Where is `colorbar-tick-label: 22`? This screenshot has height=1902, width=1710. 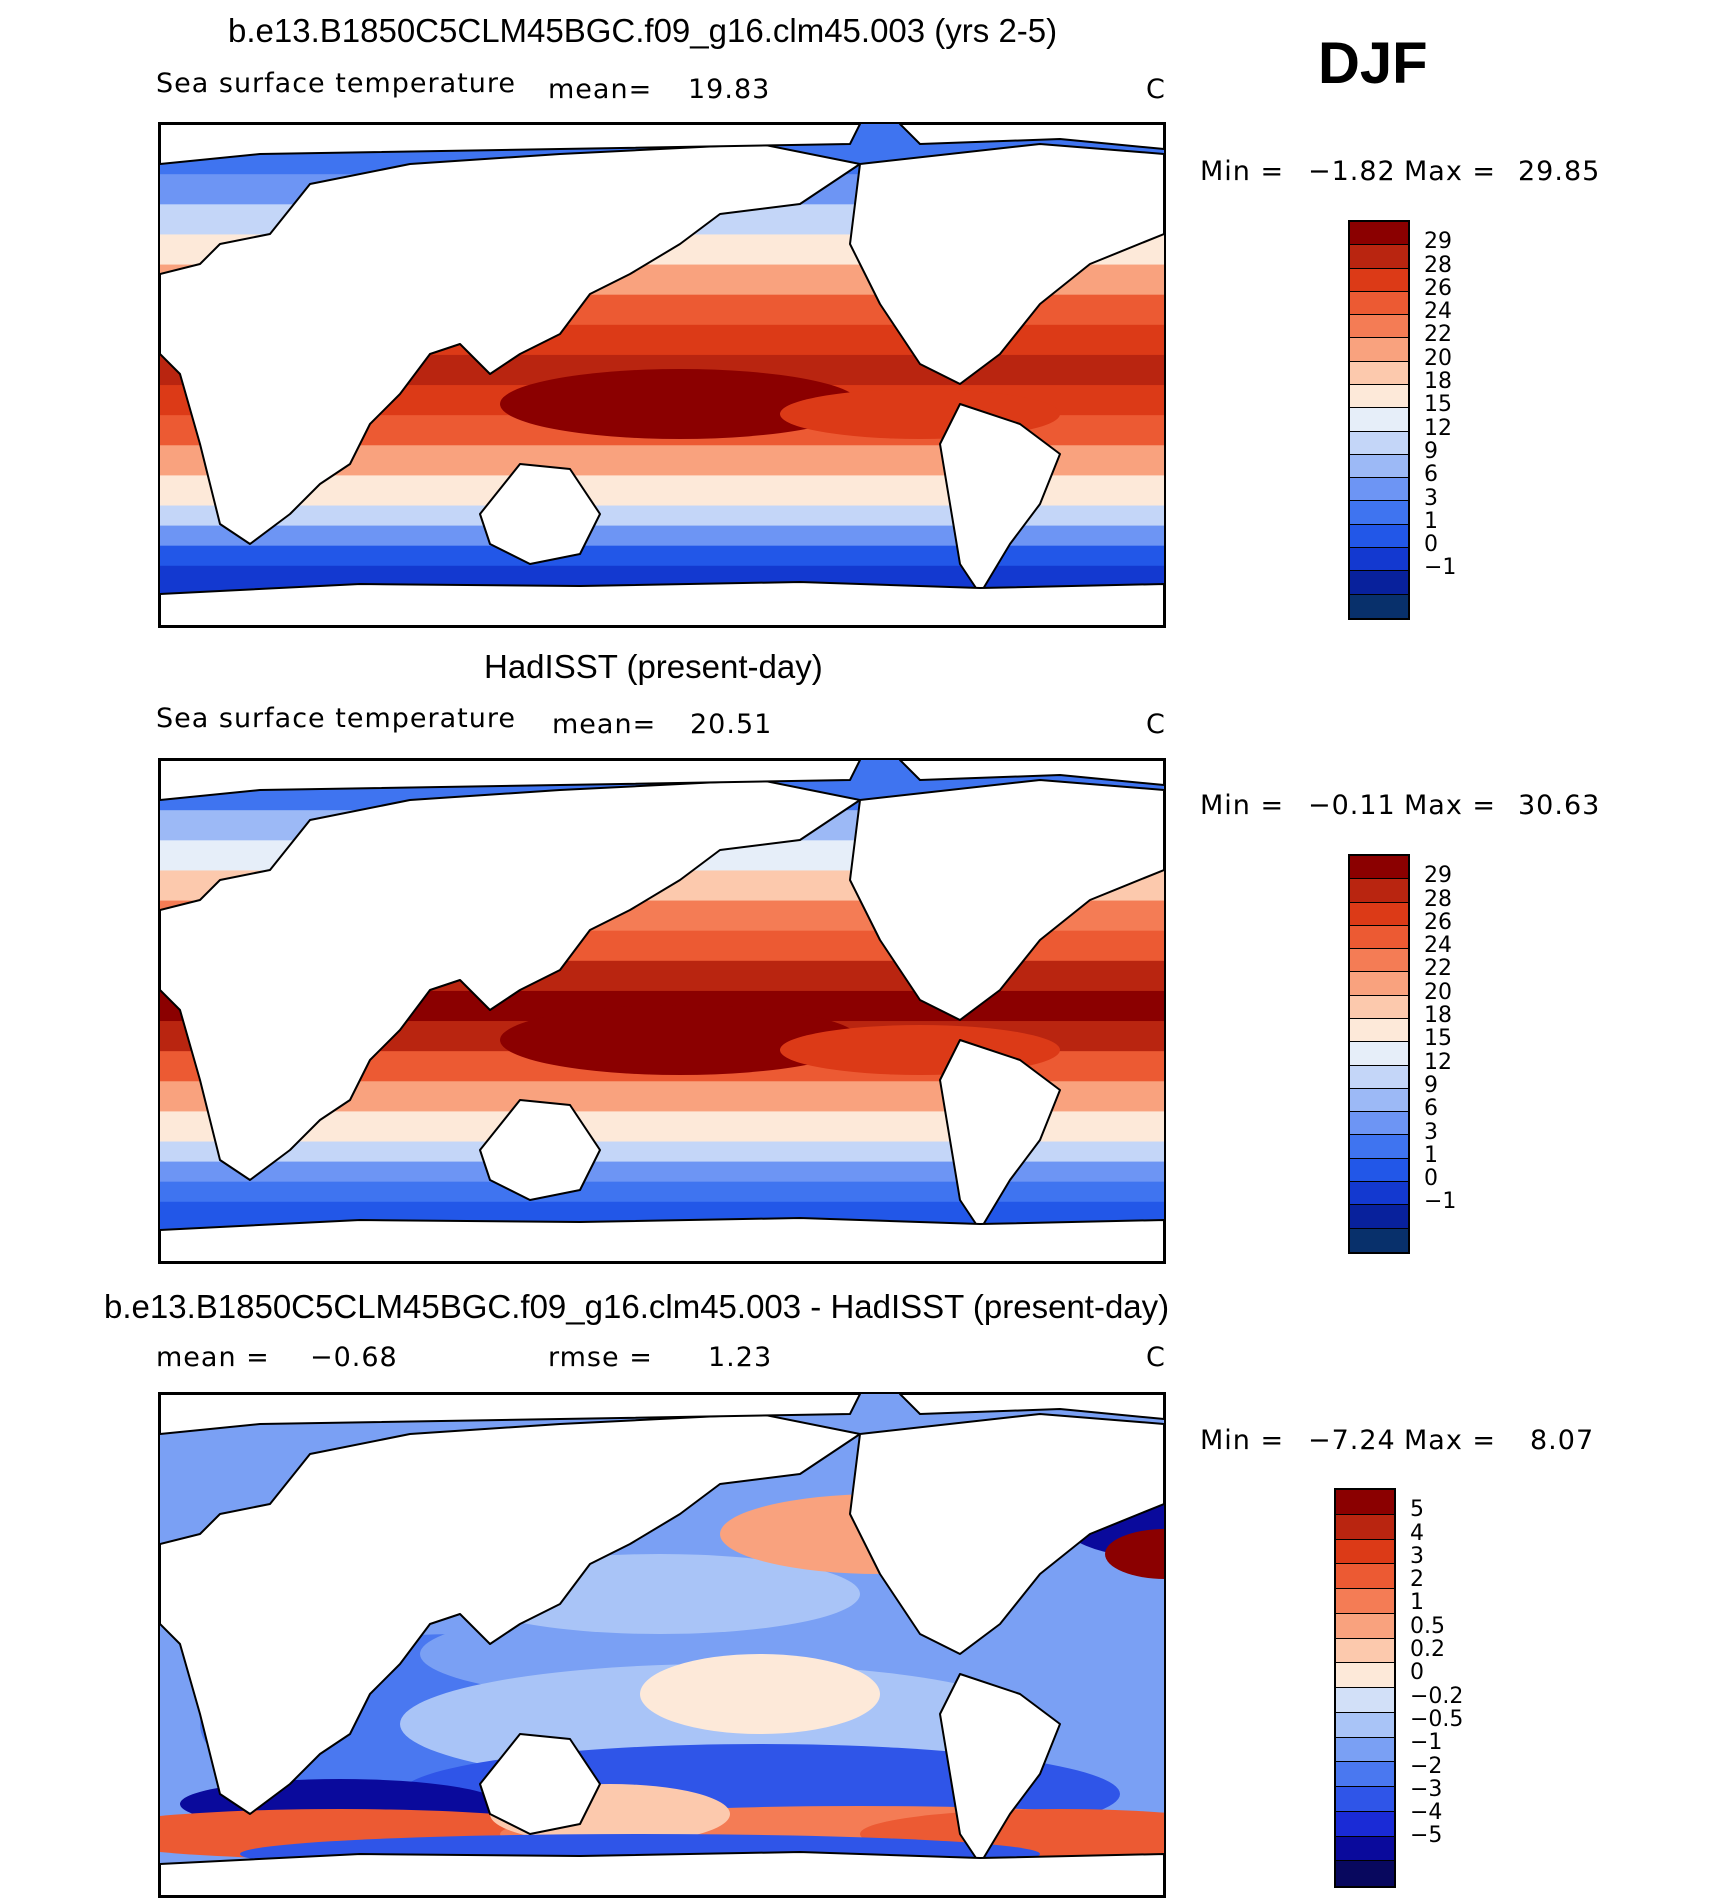 colorbar-tick-label: 22 is located at coordinates (1438, 335).